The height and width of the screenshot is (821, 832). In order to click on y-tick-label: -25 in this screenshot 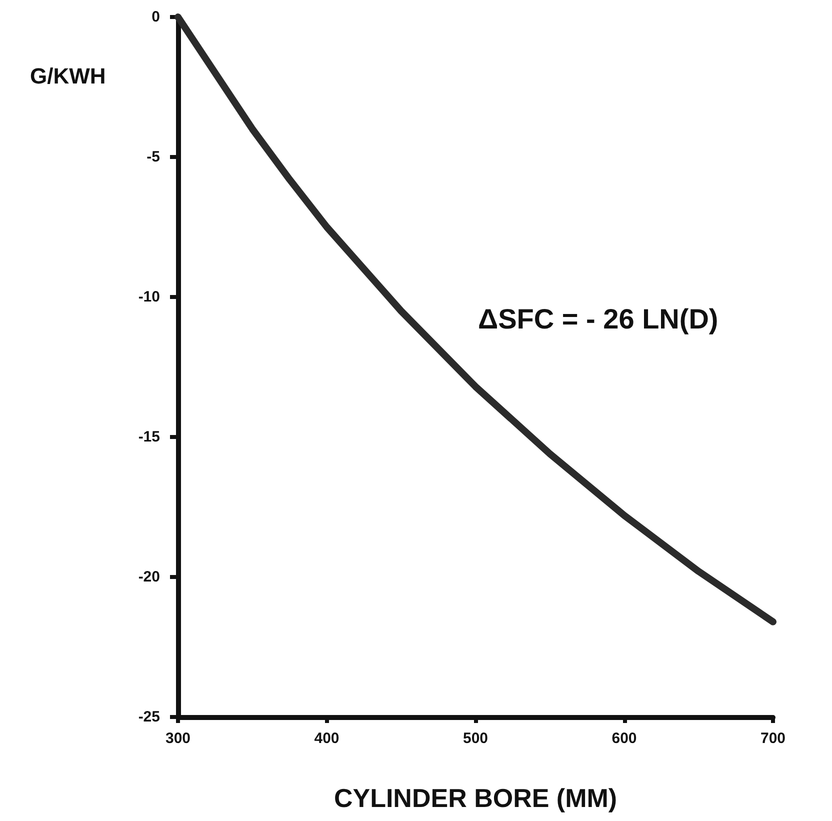, I will do `click(149, 717)`.